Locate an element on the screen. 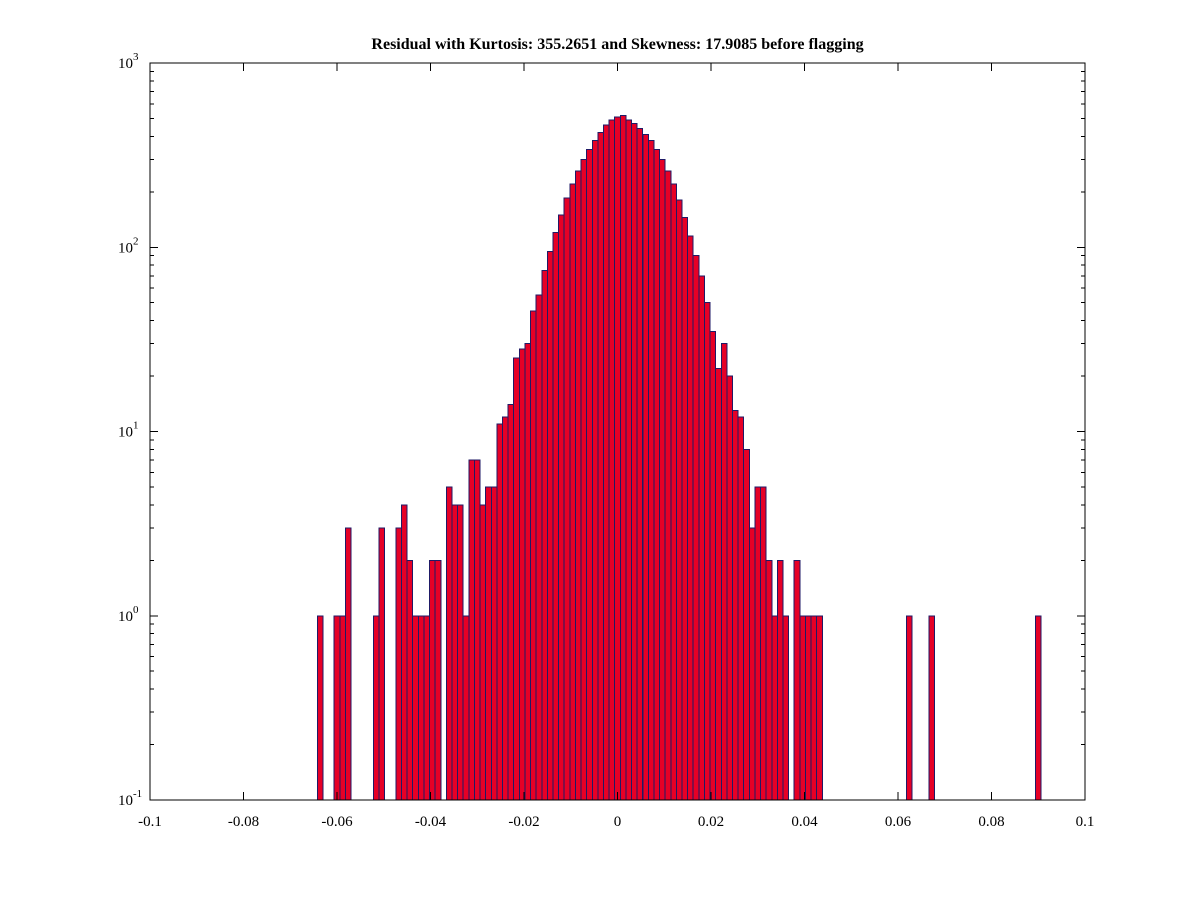 Image resolution: width=1200 pixels, height=900 pixels. x-tick-label: -0.02 is located at coordinates (523, 822).